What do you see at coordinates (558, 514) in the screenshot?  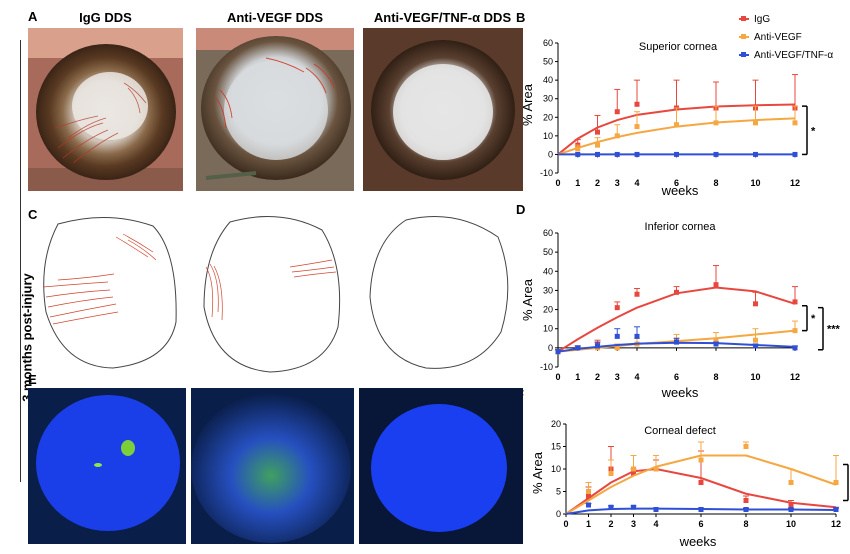 I see `defect-y-tick-label: 0` at bounding box center [558, 514].